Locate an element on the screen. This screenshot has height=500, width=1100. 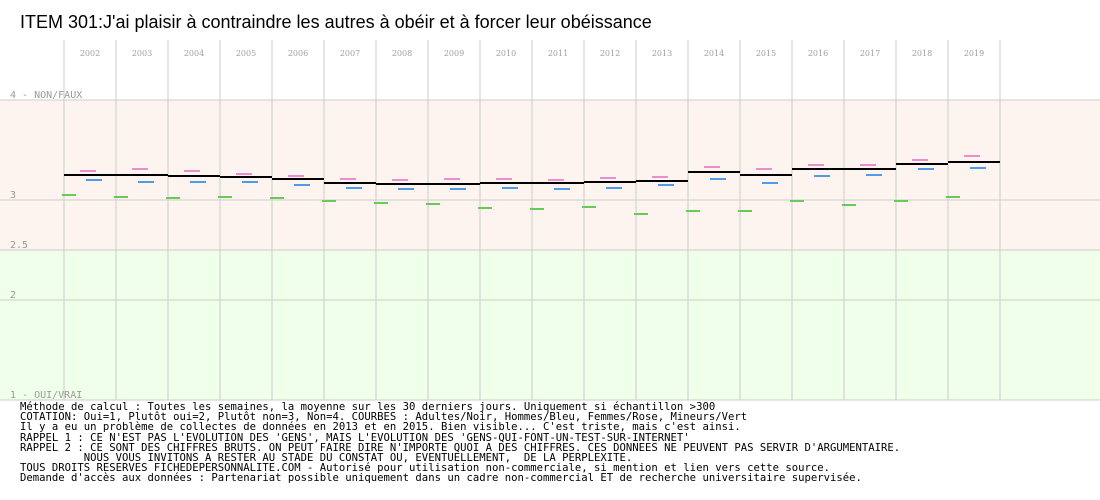
x-tick-label: 2019 is located at coordinates (974, 53).